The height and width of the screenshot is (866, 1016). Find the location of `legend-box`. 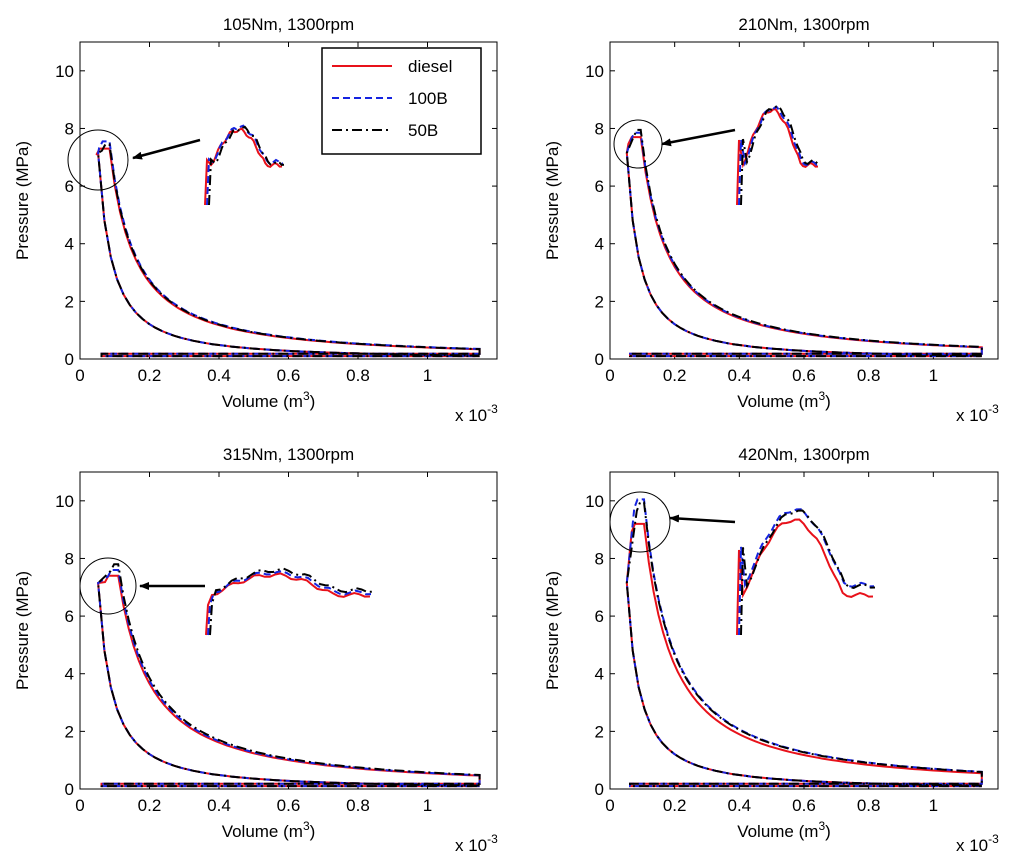

legend-box is located at coordinates (401, 101).